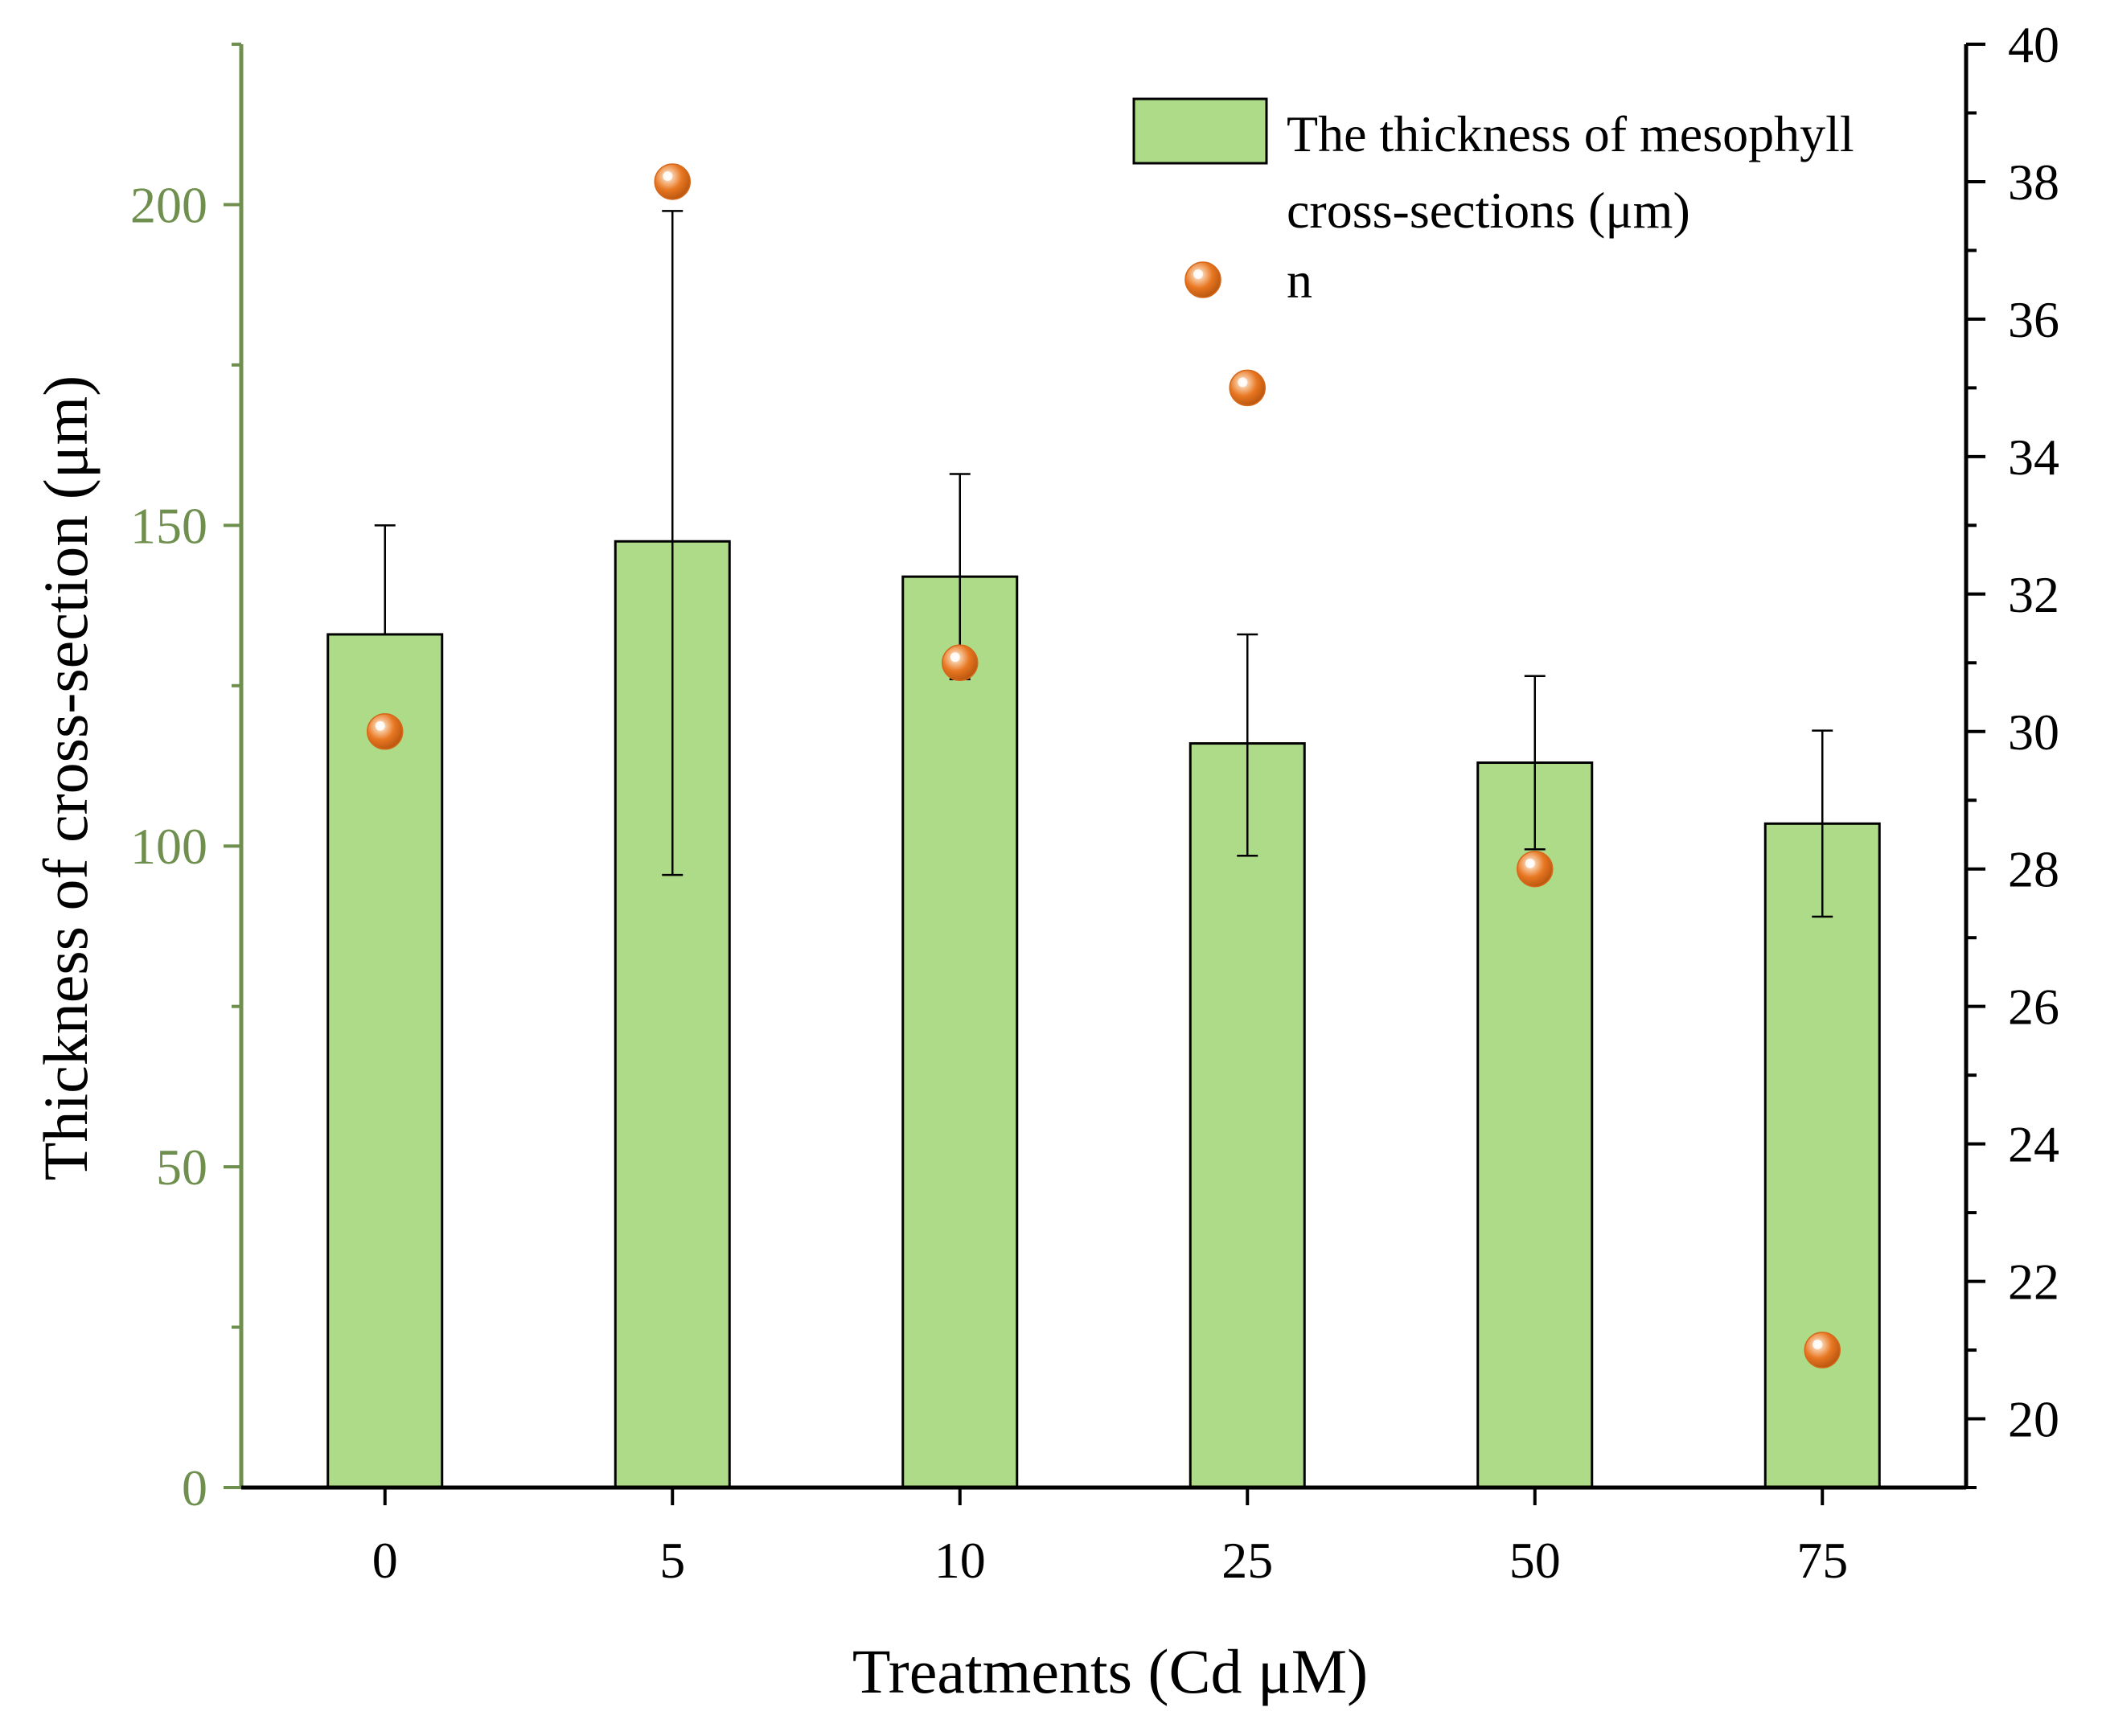 The image size is (2102, 1736). I want to click on point-n-25-highlight, so click(1243, 382).